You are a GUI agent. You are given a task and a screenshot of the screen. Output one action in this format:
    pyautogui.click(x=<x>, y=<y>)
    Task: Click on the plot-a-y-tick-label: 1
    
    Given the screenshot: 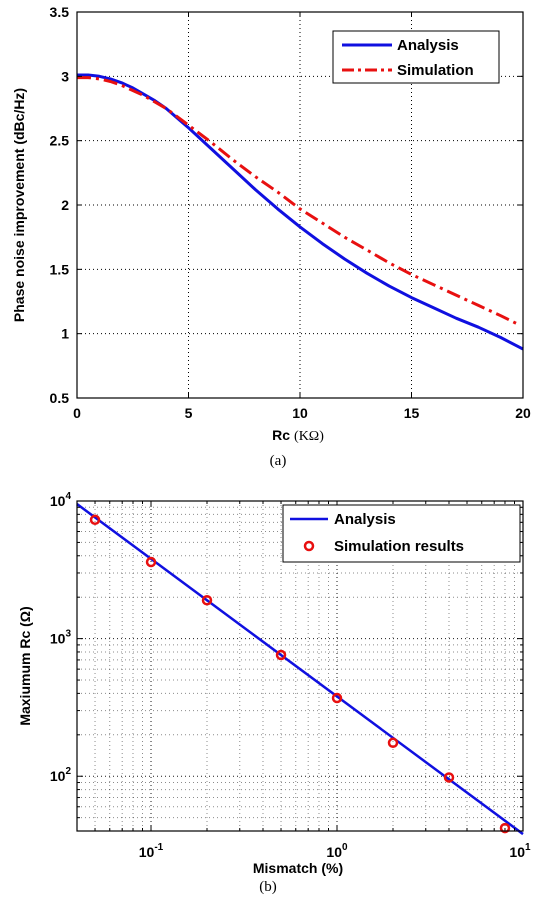 What is the action you would take?
    pyautogui.click(x=65, y=334)
    